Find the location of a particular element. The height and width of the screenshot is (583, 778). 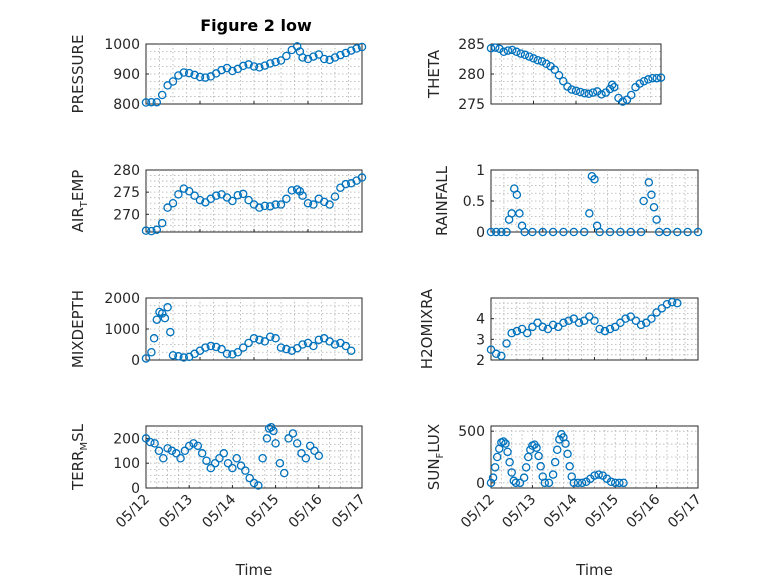

mixdepth-ytick-label: 1000 is located at coordinates (122, 330).